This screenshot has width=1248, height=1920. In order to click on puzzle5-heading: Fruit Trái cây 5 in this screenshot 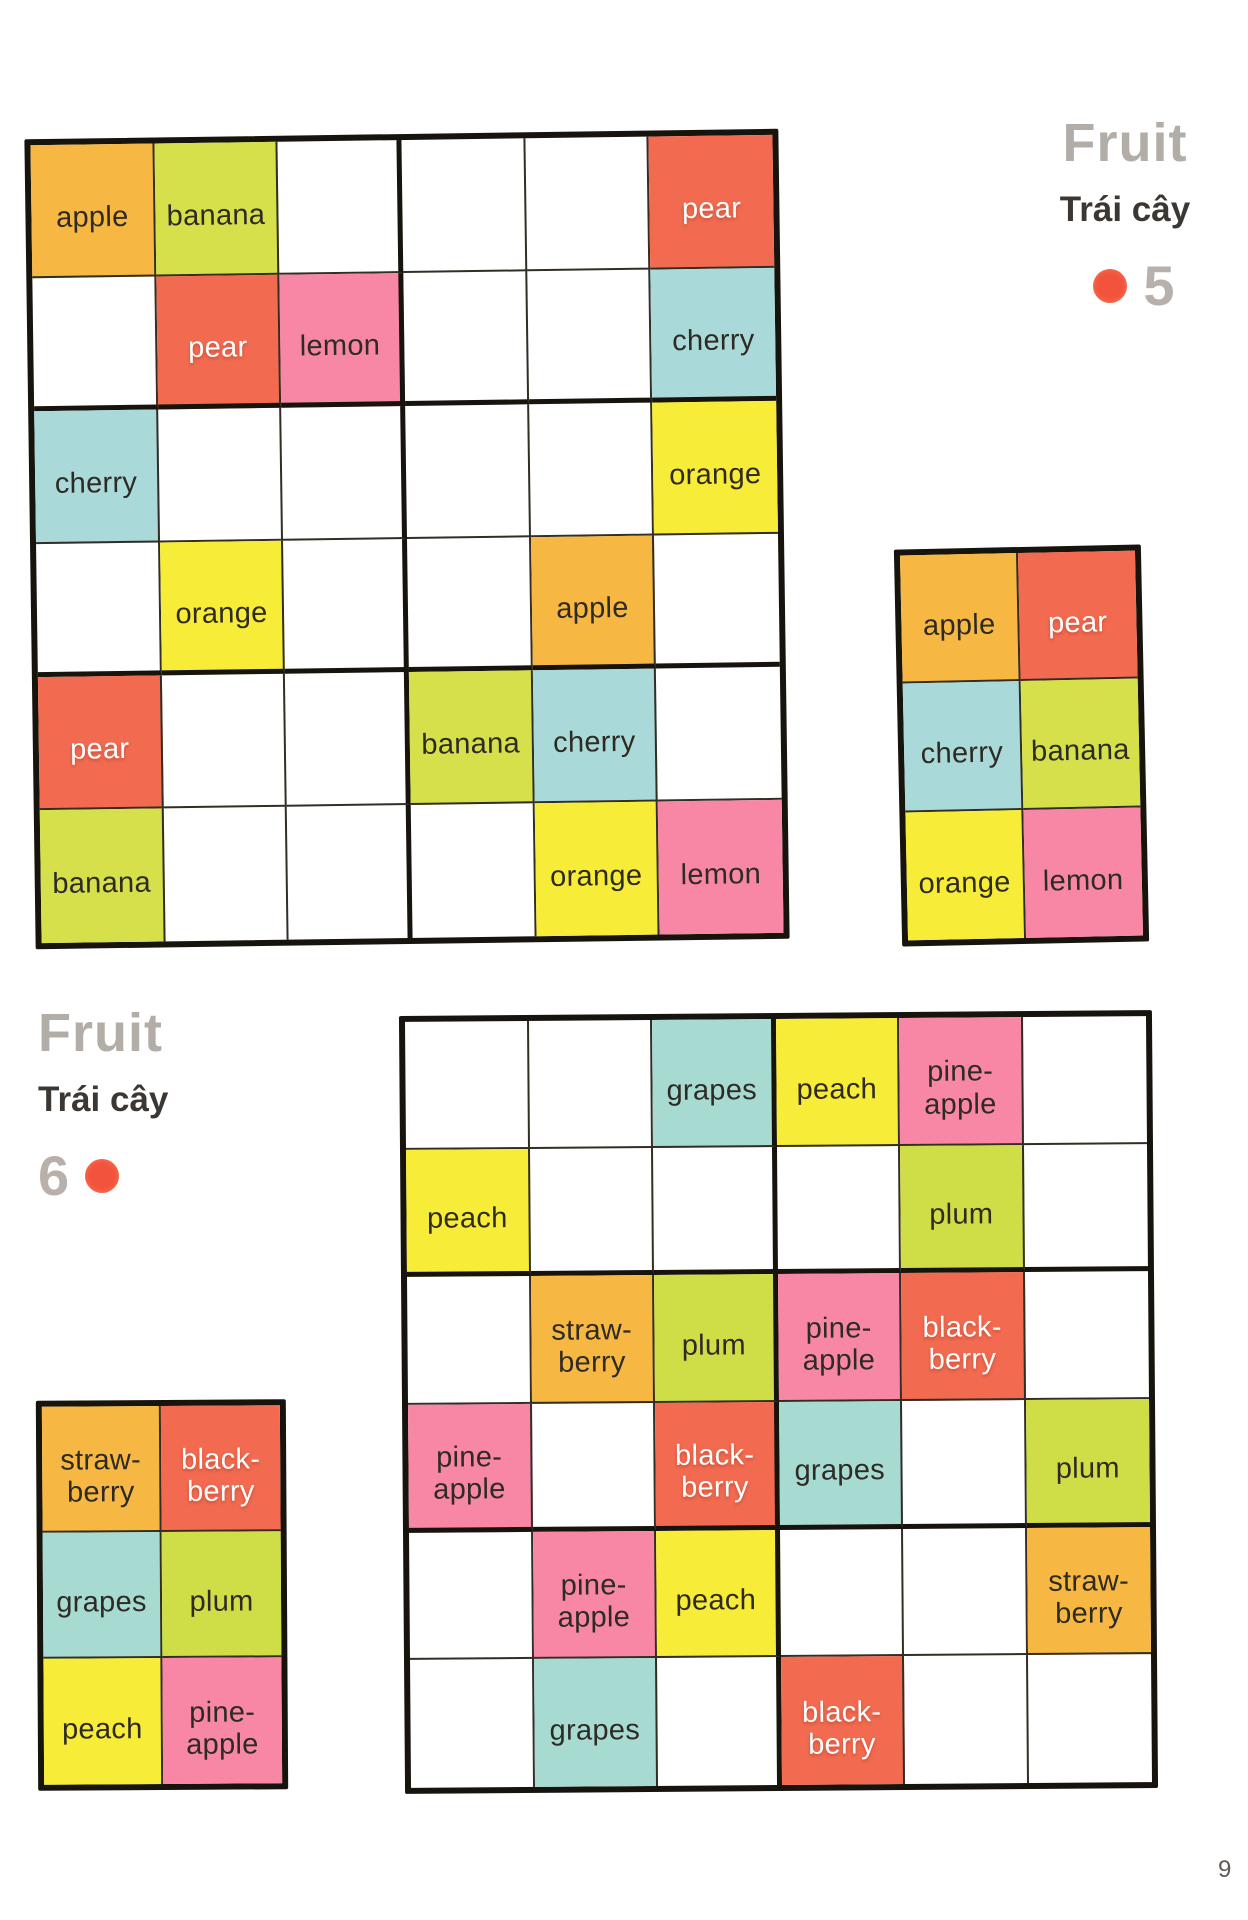, I will do `click(1125, 213)`.